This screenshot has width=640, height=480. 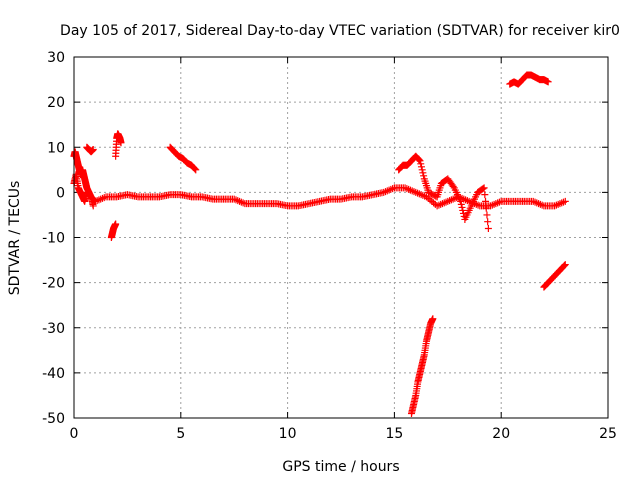 I want to click on y-axis-label: SDTVAR / TECUs, so click(x=15, y=238).